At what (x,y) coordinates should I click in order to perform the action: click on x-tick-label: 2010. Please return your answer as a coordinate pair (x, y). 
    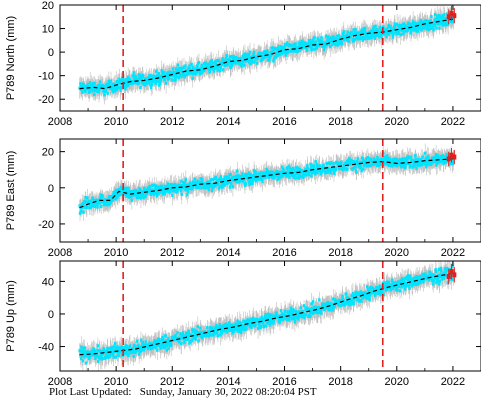
    Looking at the image, I should click on (116, 122).